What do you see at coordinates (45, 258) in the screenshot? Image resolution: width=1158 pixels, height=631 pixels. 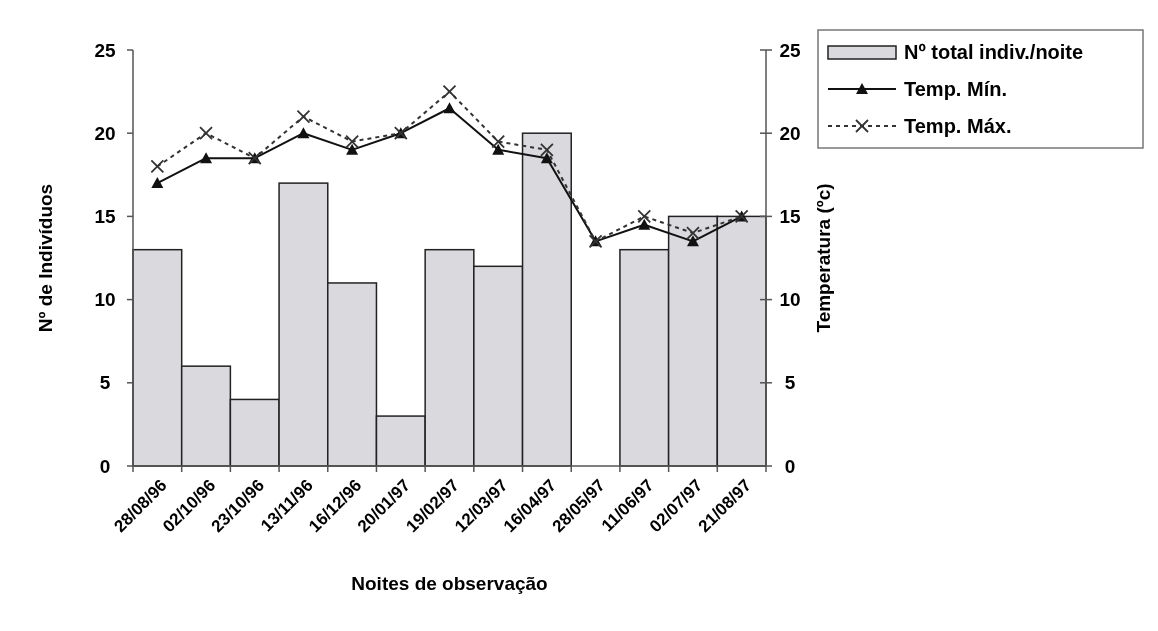 I see `y-axis-title: Nº de Indivíduos` at bounding box center [45, 258].